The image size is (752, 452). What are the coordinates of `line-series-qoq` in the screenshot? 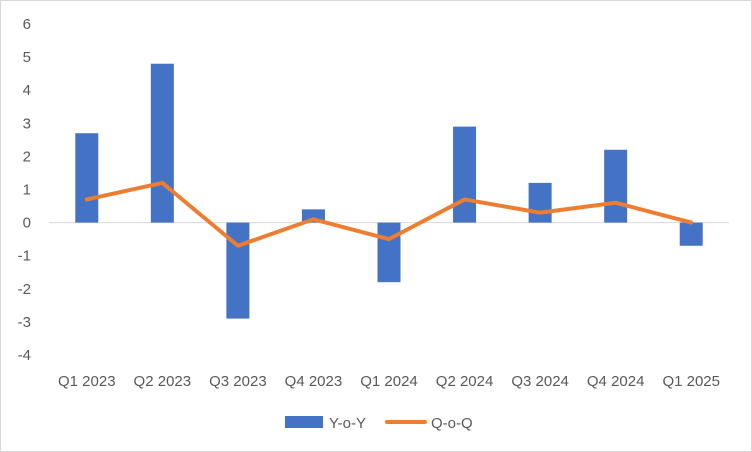 It's located at (389, 214).